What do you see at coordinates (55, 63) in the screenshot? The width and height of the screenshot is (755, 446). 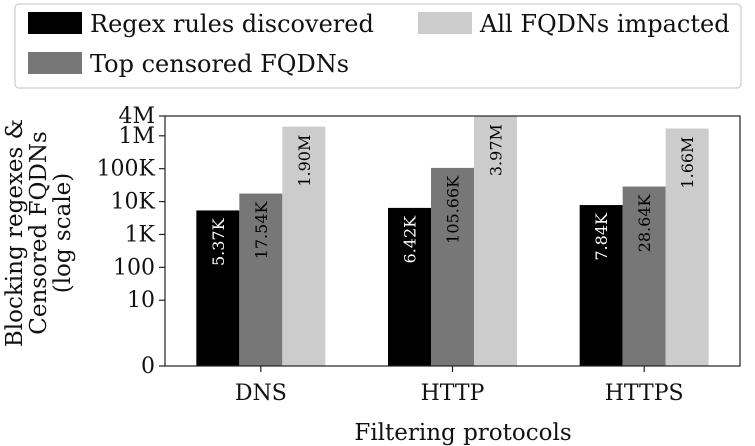 I see `legend-swatch-top-censored` at bounding box center [55, 63].